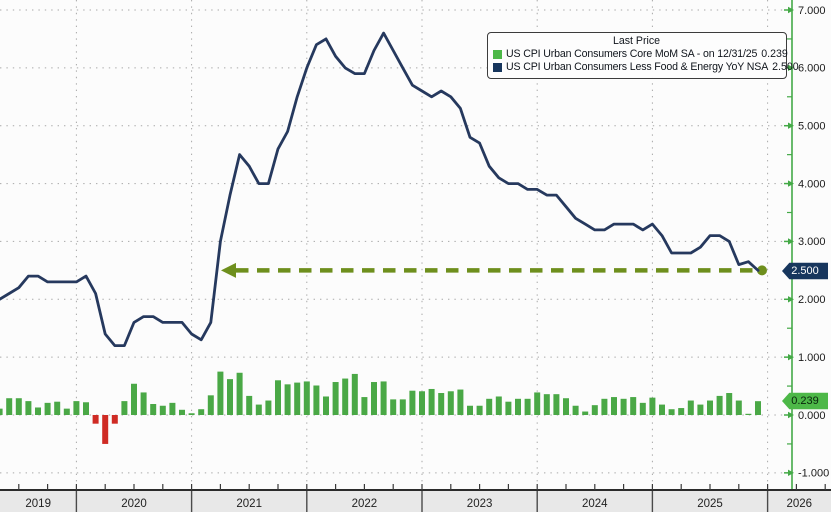  Describe the element at coordinates (497, 54) in the screenshot. I see `bar-series-swatch-icon` at that location.